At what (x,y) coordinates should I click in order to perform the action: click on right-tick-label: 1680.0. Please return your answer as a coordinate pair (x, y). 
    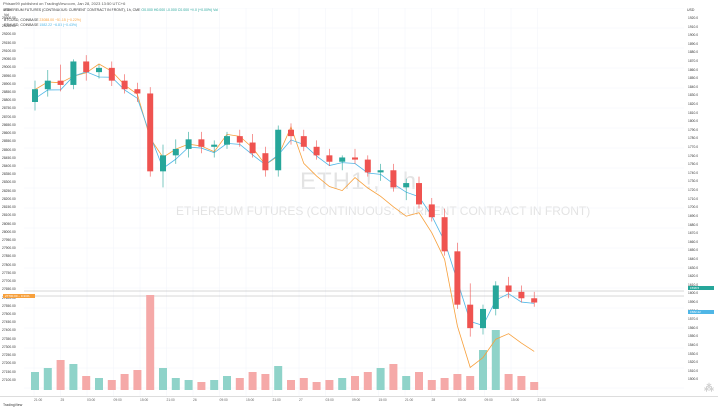
    Looking at the image, I should click on (693, 224).